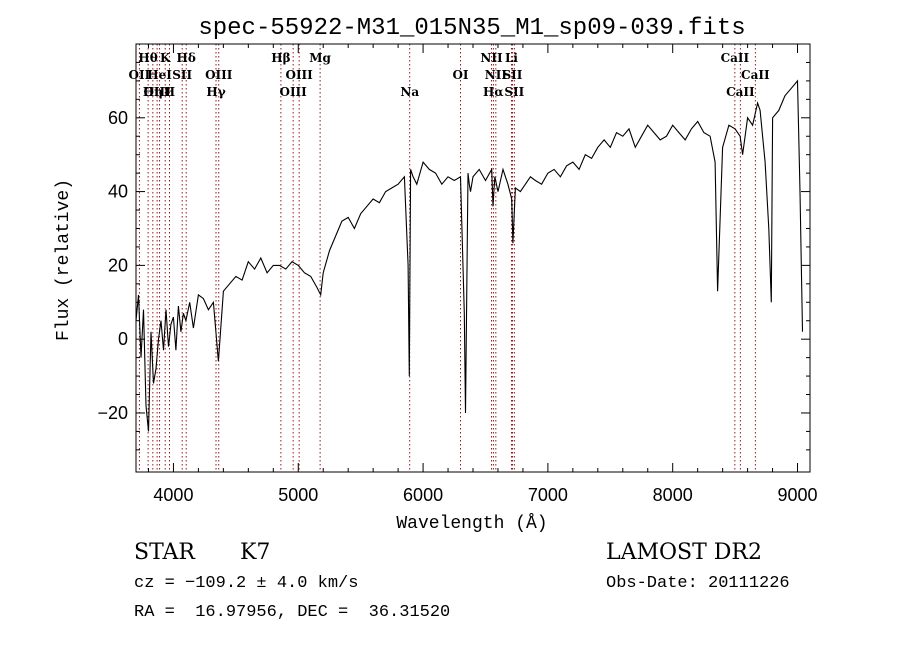 This screenshot has height=649, width=900. I want to click on line-label-22: SII, so click(514, 92).